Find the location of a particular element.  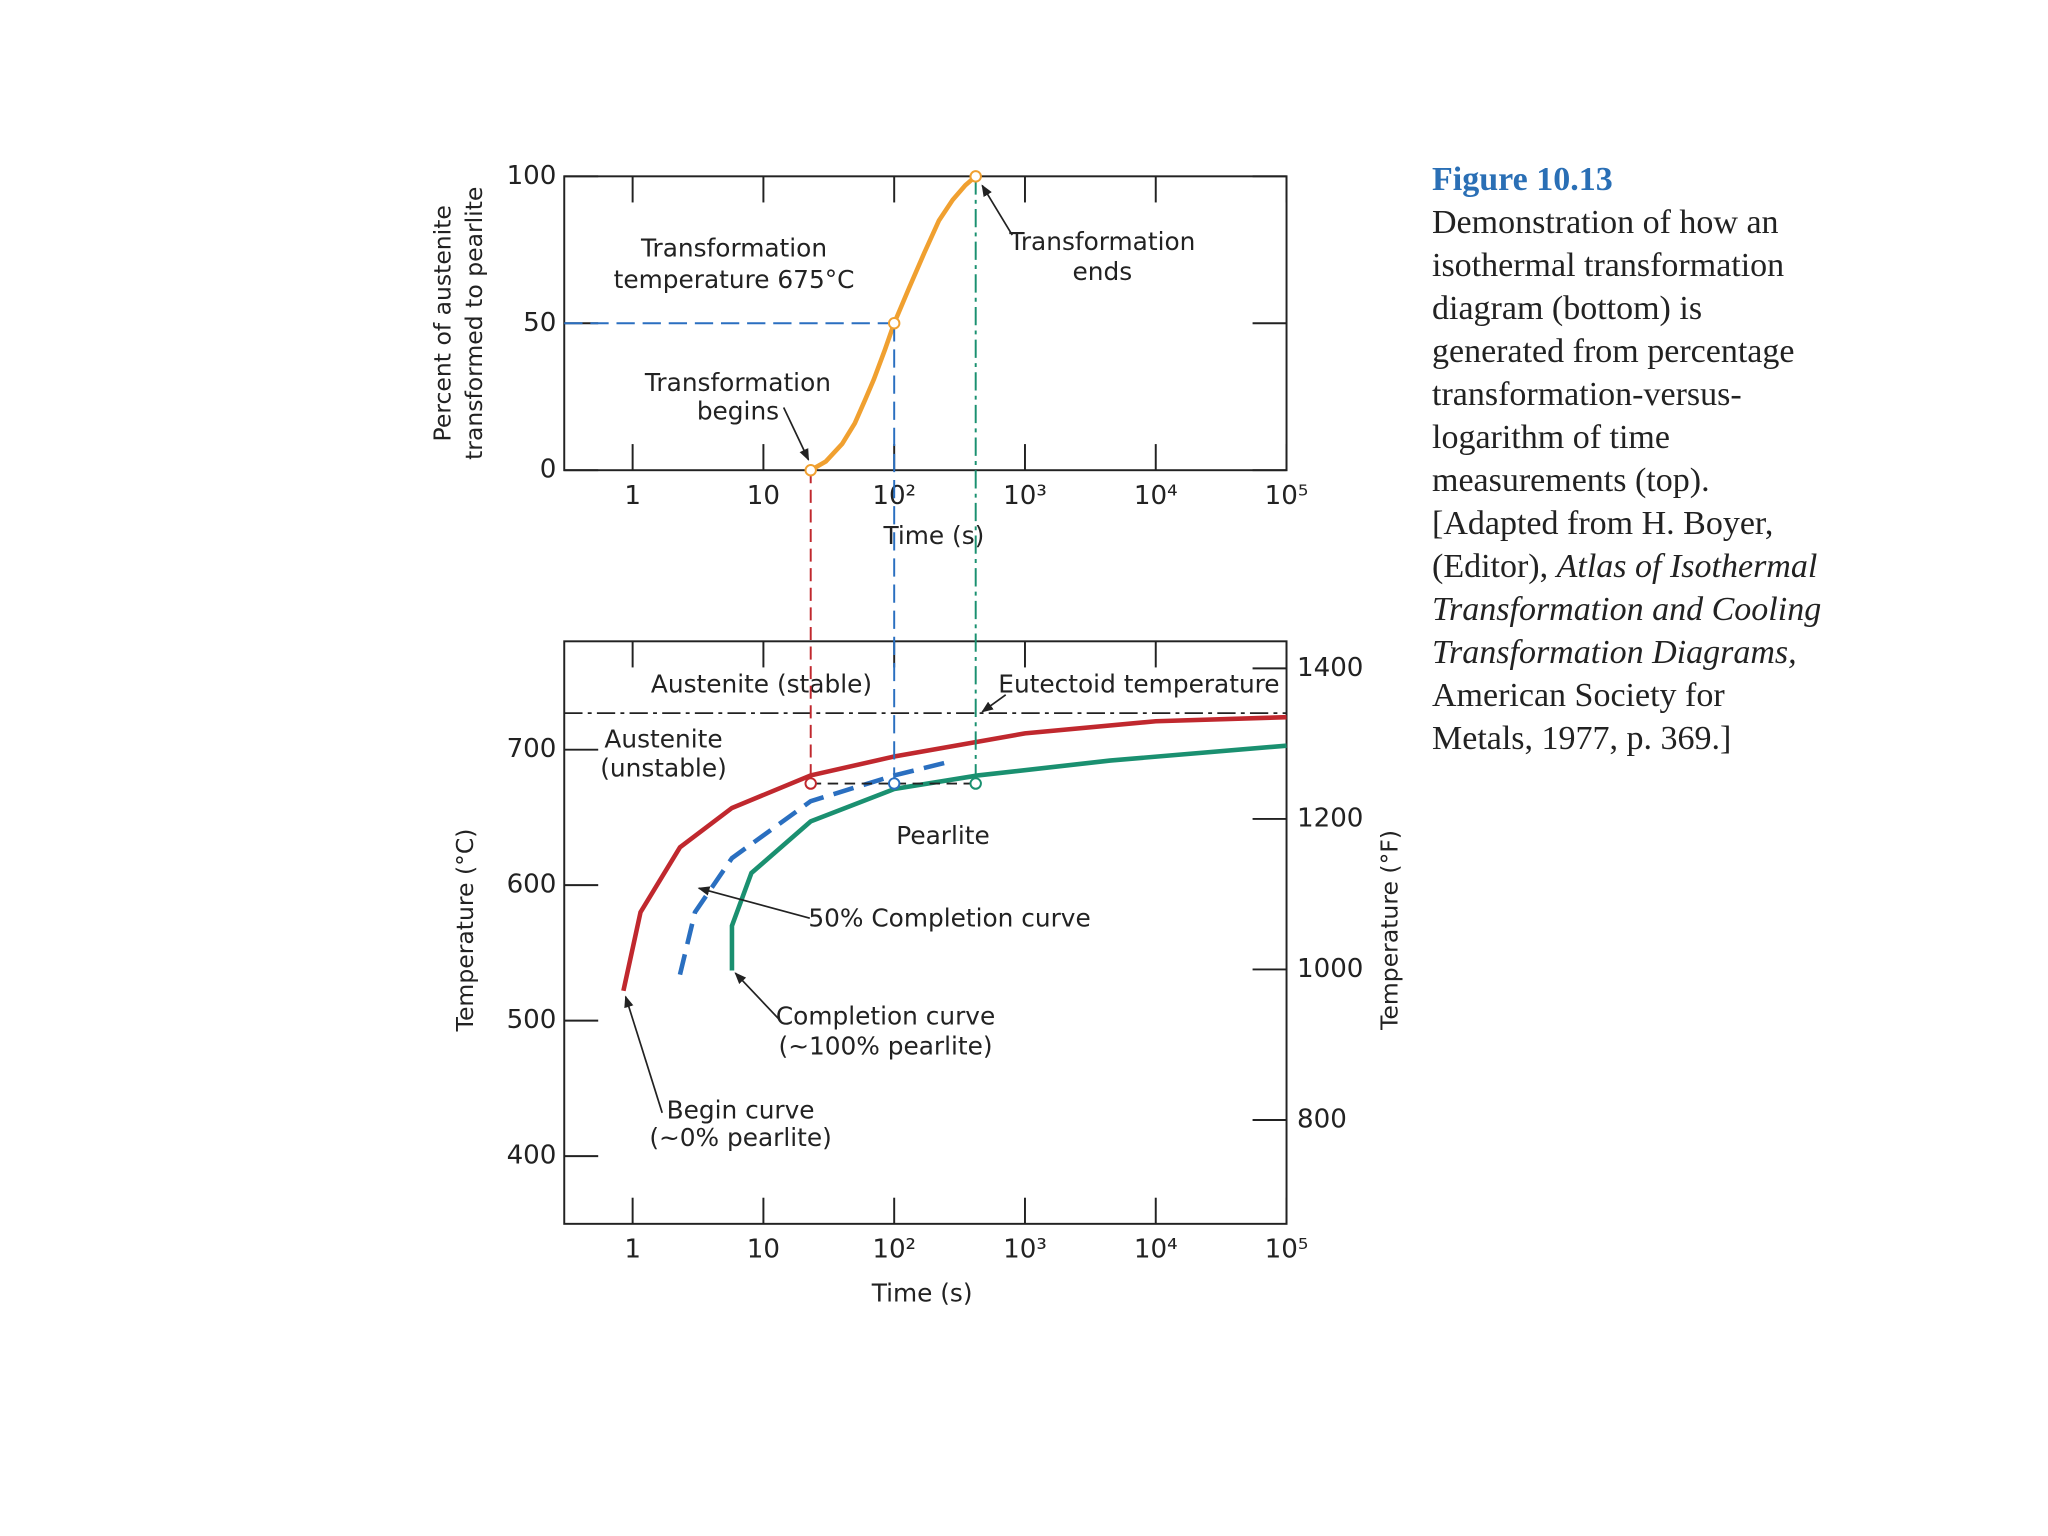

annotation: Pearlite is located at coordinates (942, 835).